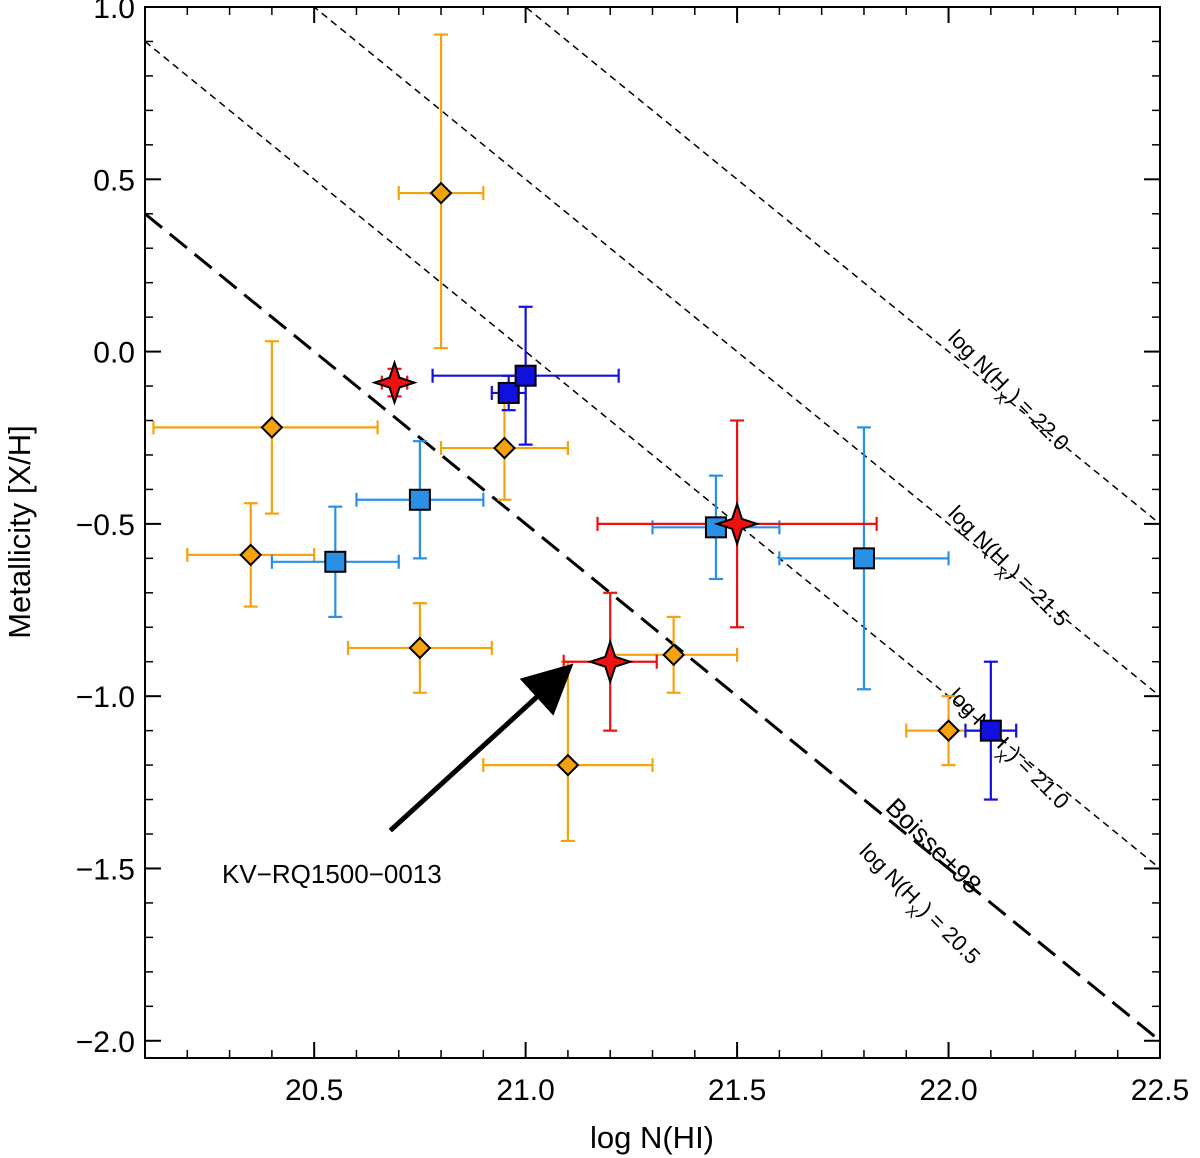 The width and height of the screenshot is (1200, 1158). I want to click on reference-label-h215: log N(HX) = 21.5, so click(1006, 569).